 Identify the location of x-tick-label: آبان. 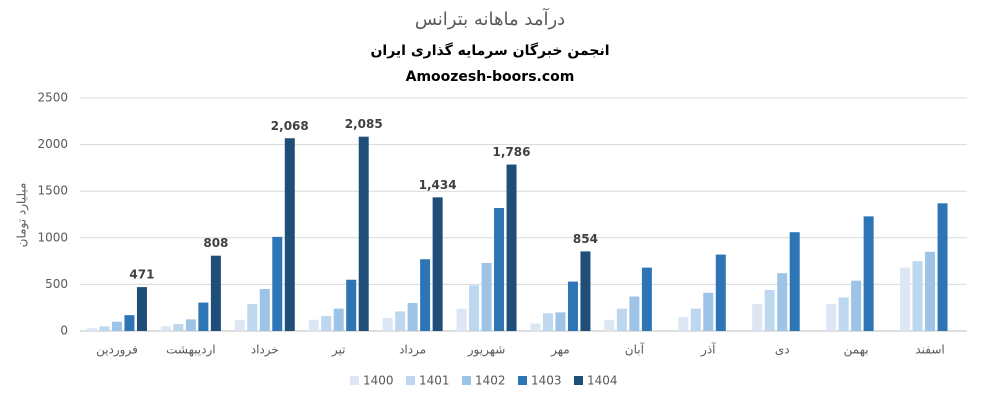
(635, 349).